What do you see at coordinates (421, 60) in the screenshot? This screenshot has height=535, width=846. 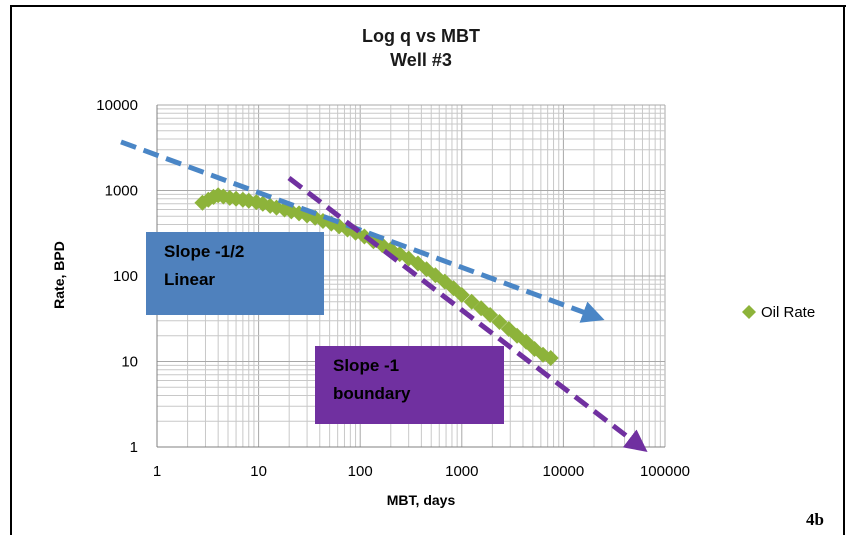 I see `chart-subtitle: Well #3` at bounding box center [421, 60].